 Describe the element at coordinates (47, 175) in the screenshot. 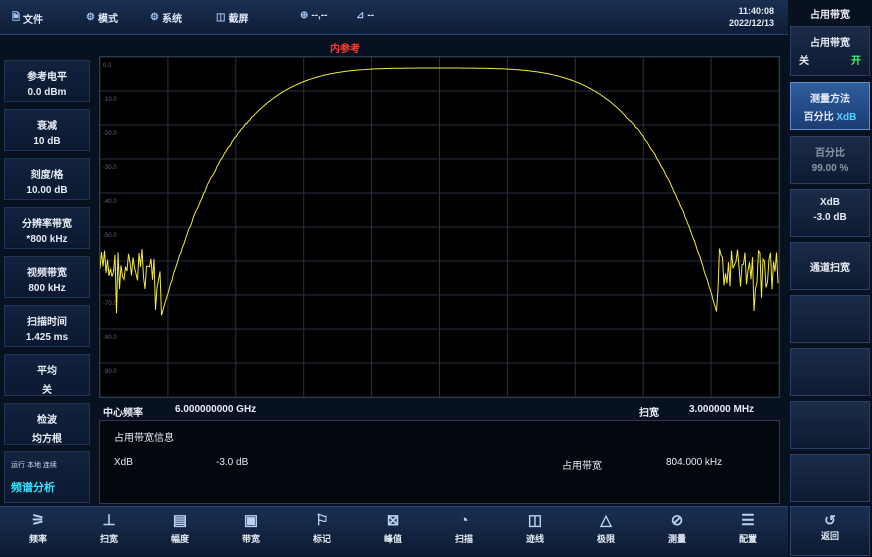

I see `param-label: 刻度/格` at that location.